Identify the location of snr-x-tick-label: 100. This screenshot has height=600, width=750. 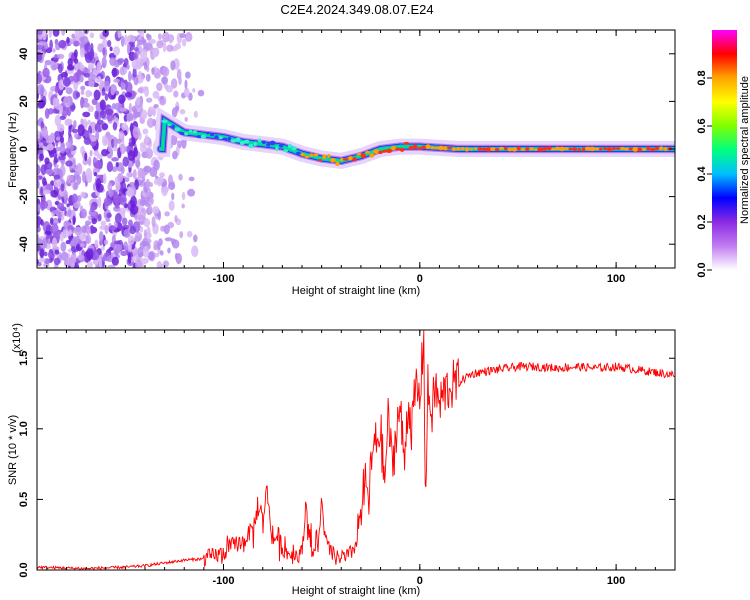
(616, 581).